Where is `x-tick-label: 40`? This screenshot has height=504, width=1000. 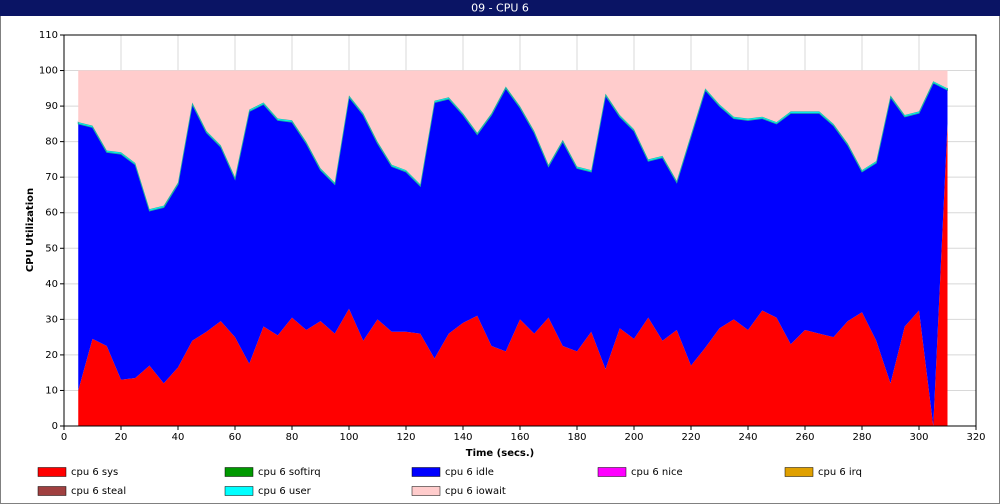
x-tick-label: 40 is located at coordinates (178, 437).